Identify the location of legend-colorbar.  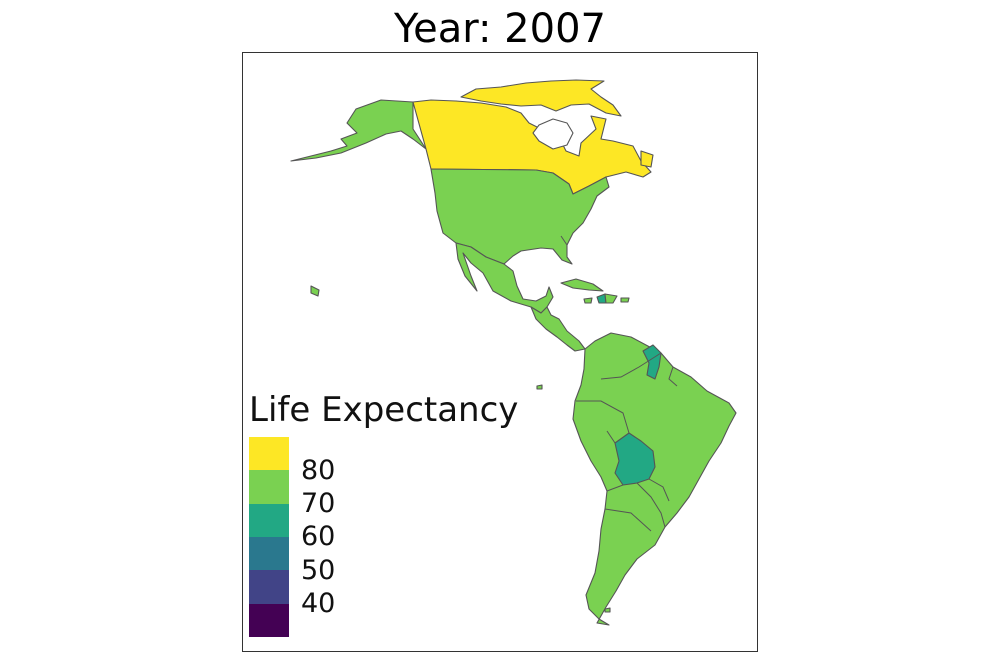
(269, 537).